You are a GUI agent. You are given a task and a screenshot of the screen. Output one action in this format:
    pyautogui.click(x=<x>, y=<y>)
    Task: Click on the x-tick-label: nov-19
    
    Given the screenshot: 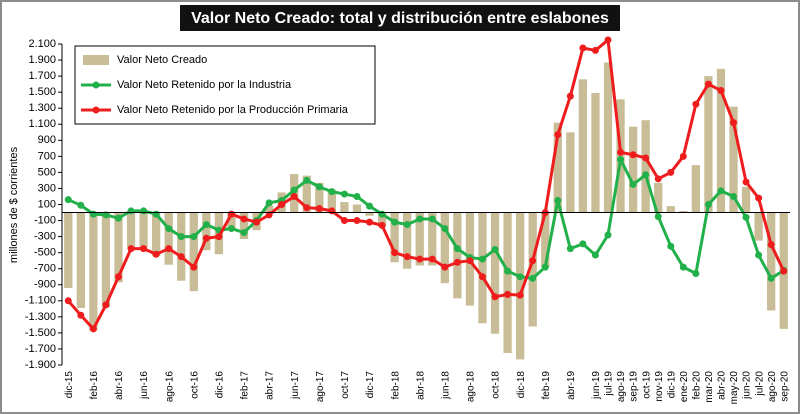 What is the action you would take?
    pyautogui.click(x=659, y=386)
    